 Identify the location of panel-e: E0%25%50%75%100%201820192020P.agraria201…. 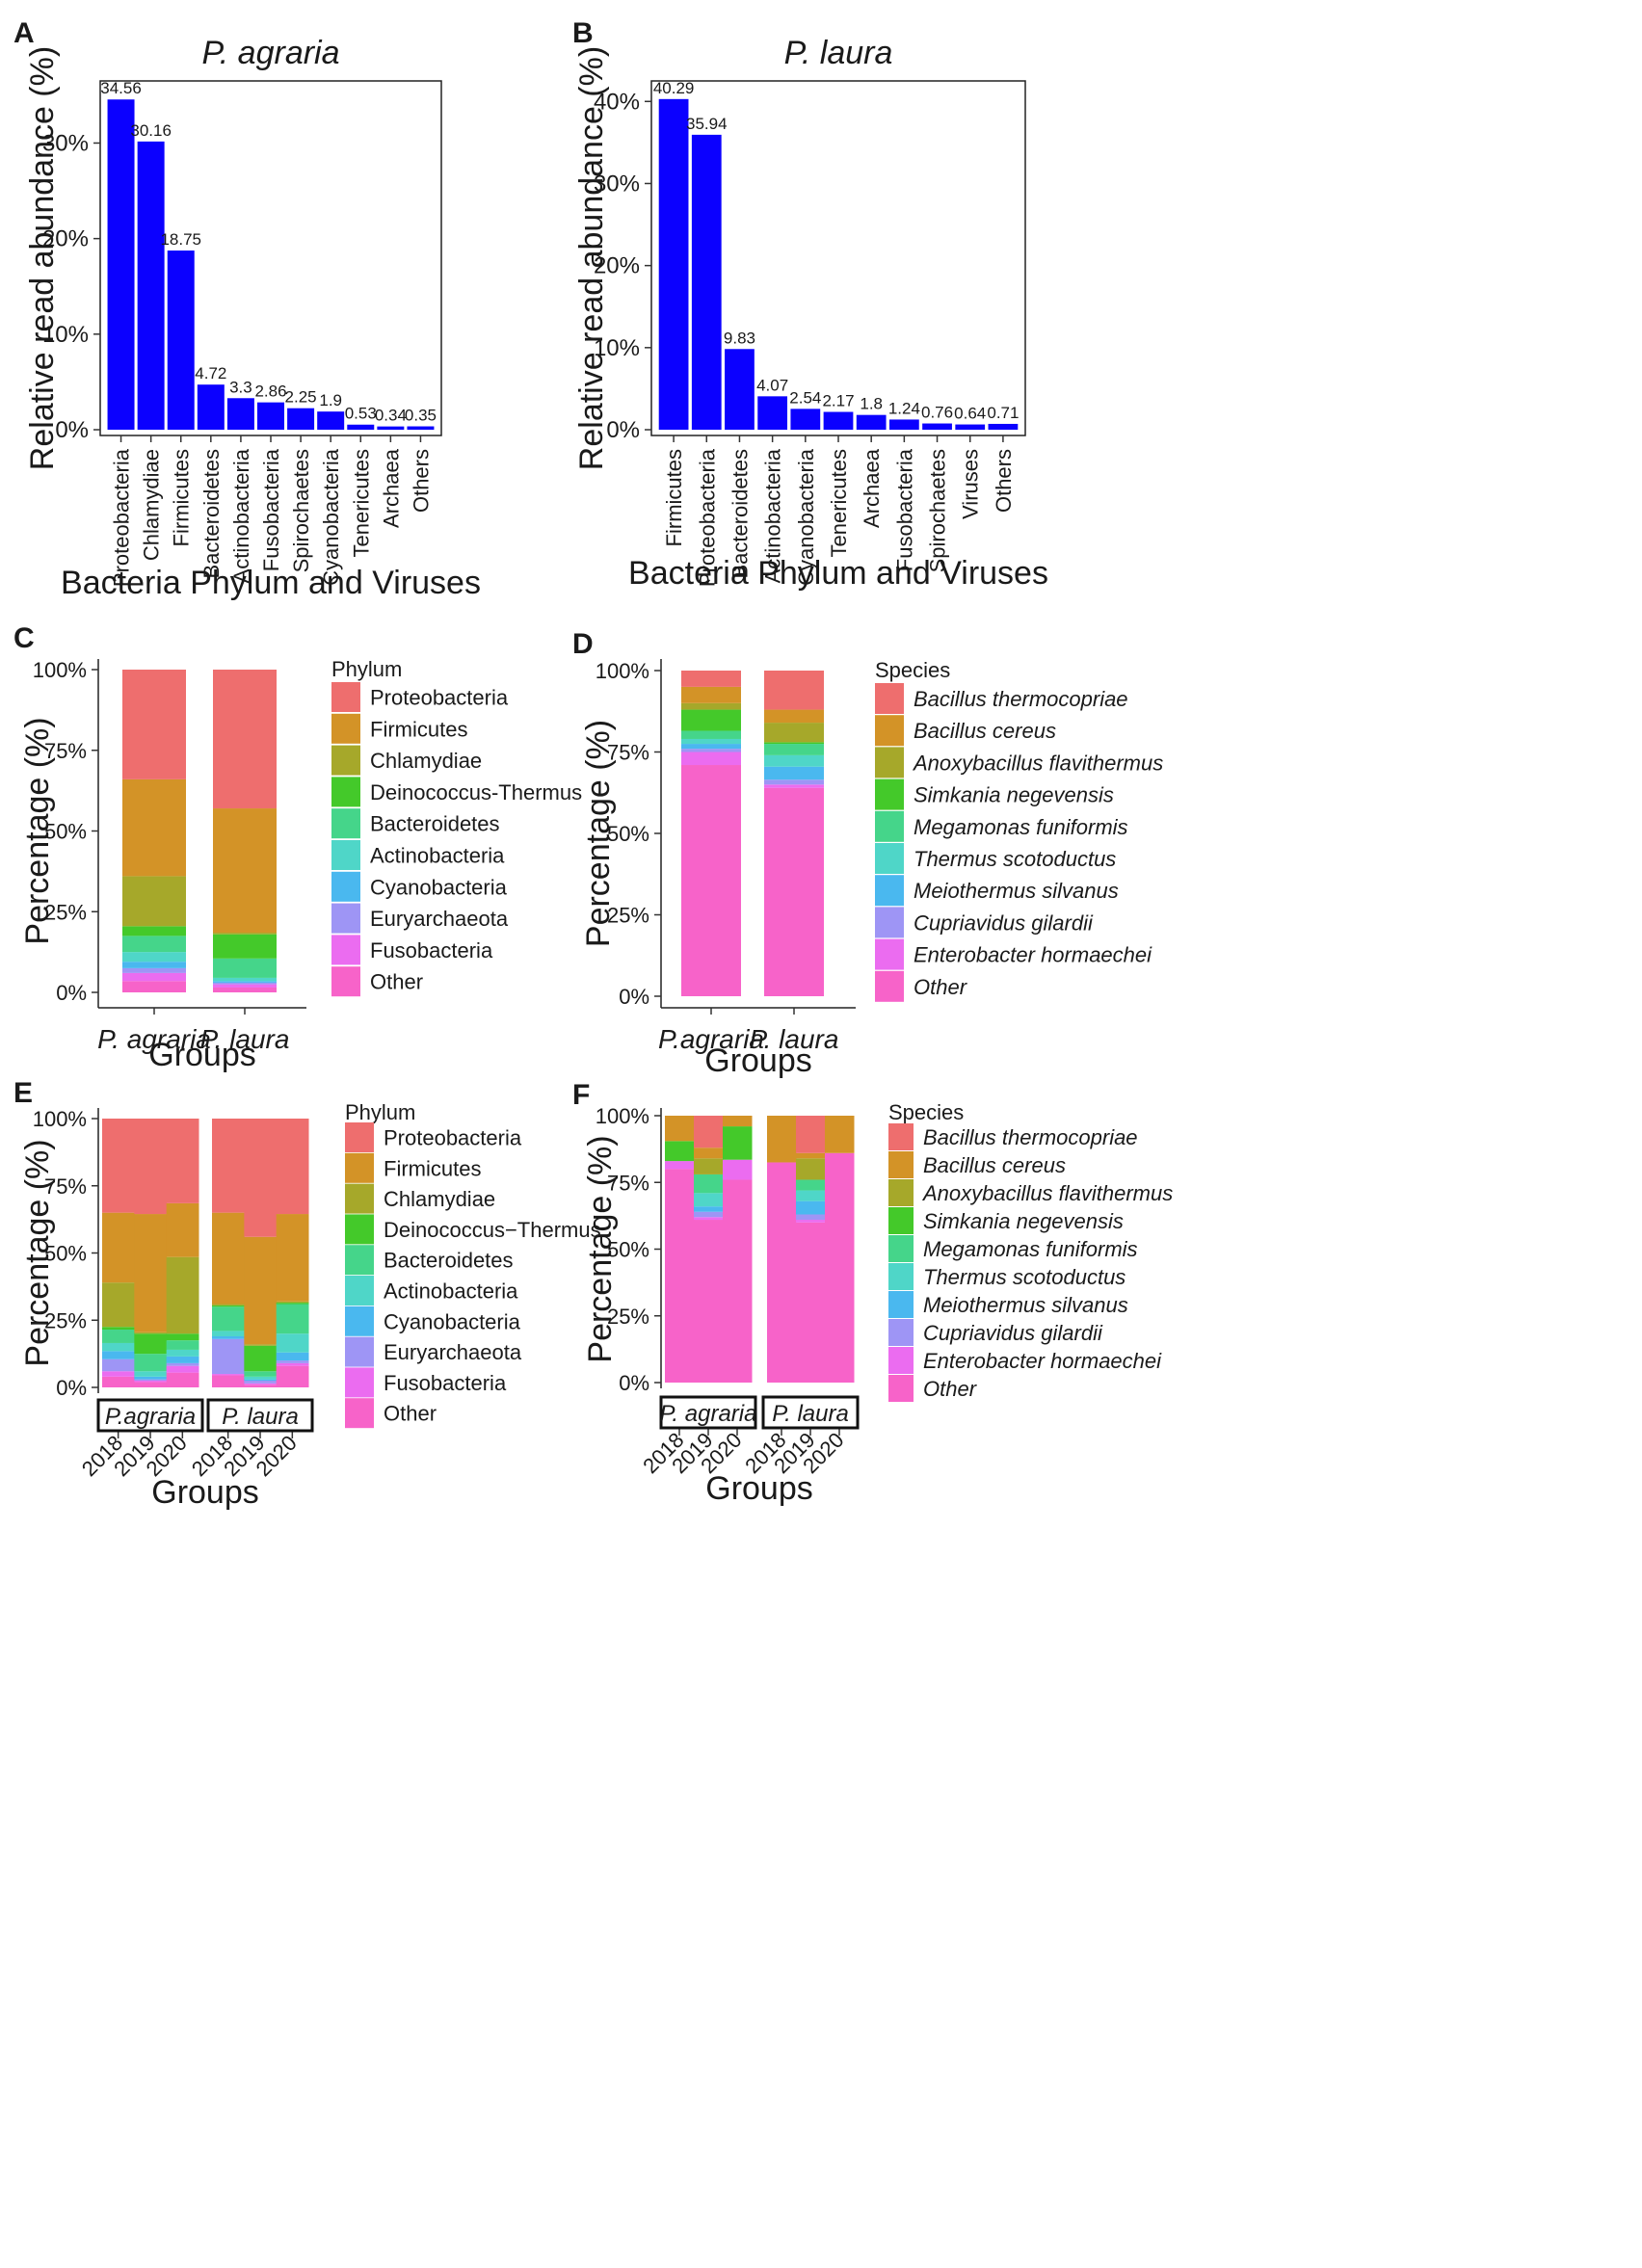
(307, 1294).